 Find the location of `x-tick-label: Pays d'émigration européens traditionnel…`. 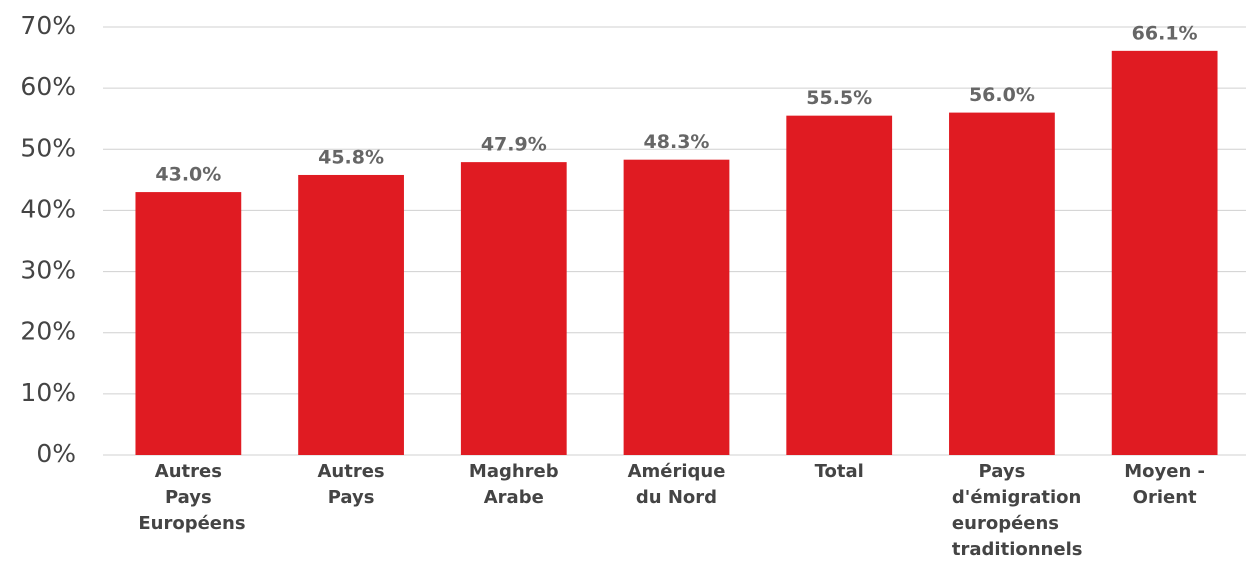

x-tick-label: Pays d'émigration européens traditionnel… is located at coordinates (1017, 510).